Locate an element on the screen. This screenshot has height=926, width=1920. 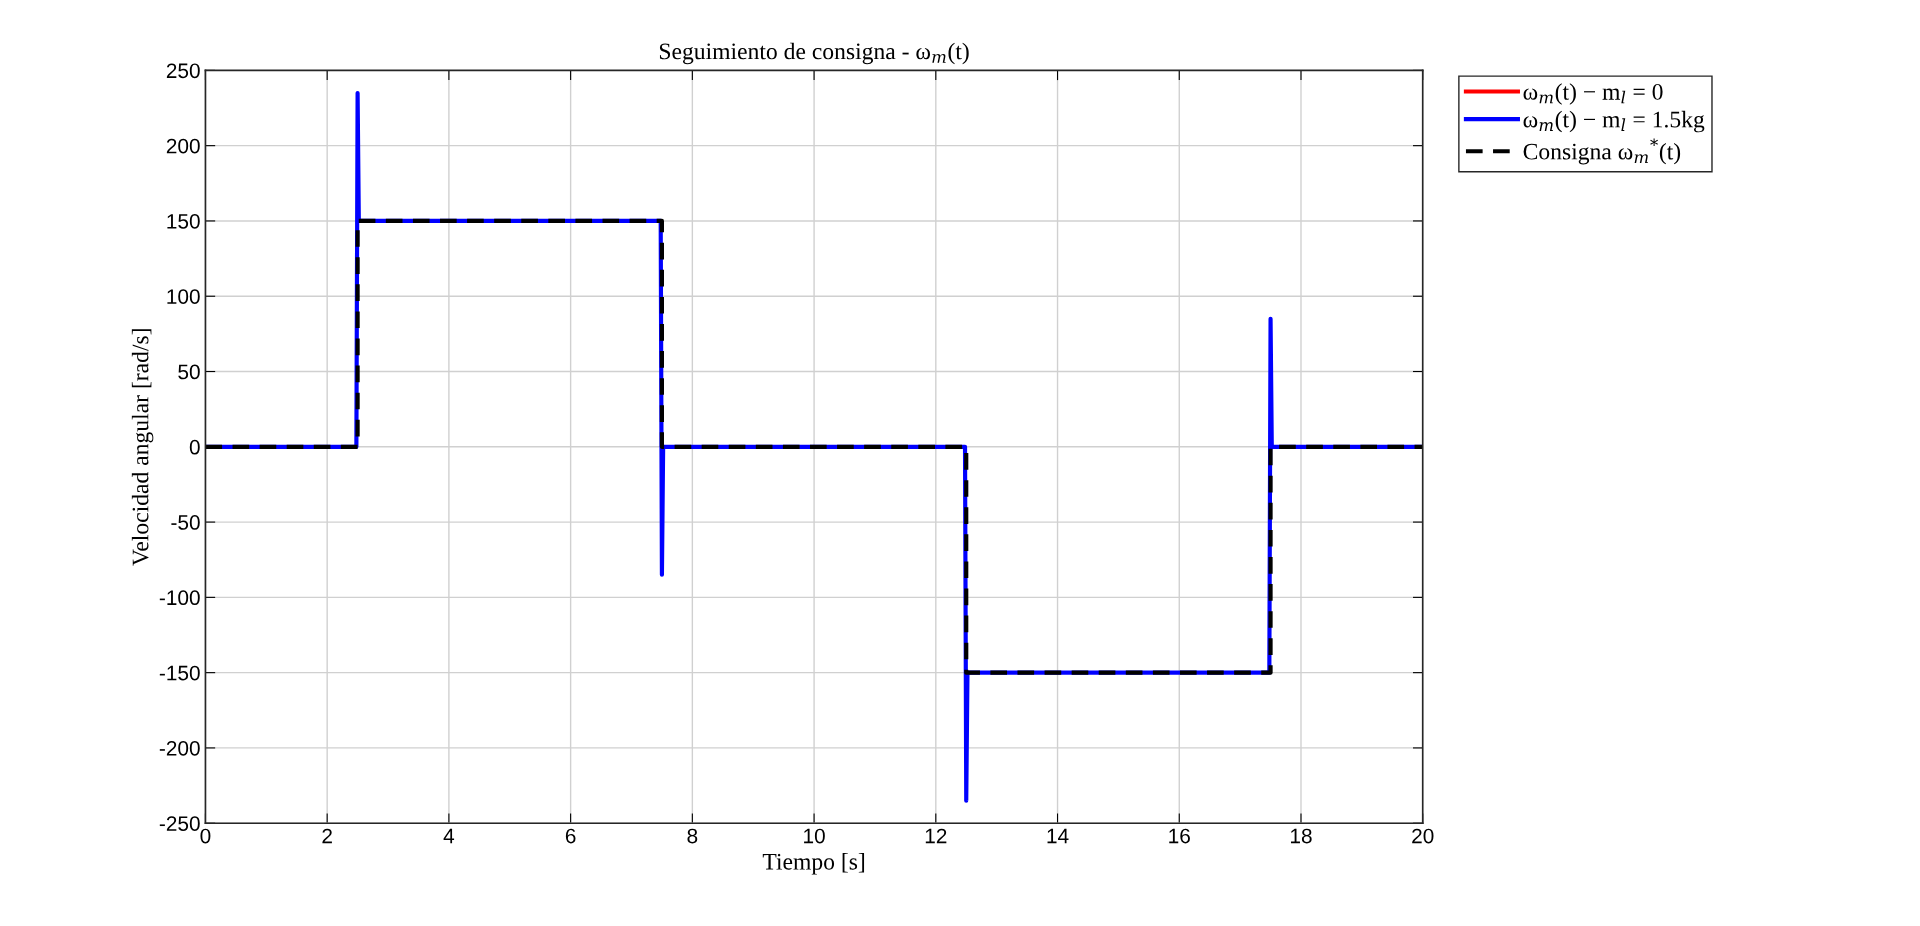
x-tick-label: 6 is located at coordinates (570, 836).